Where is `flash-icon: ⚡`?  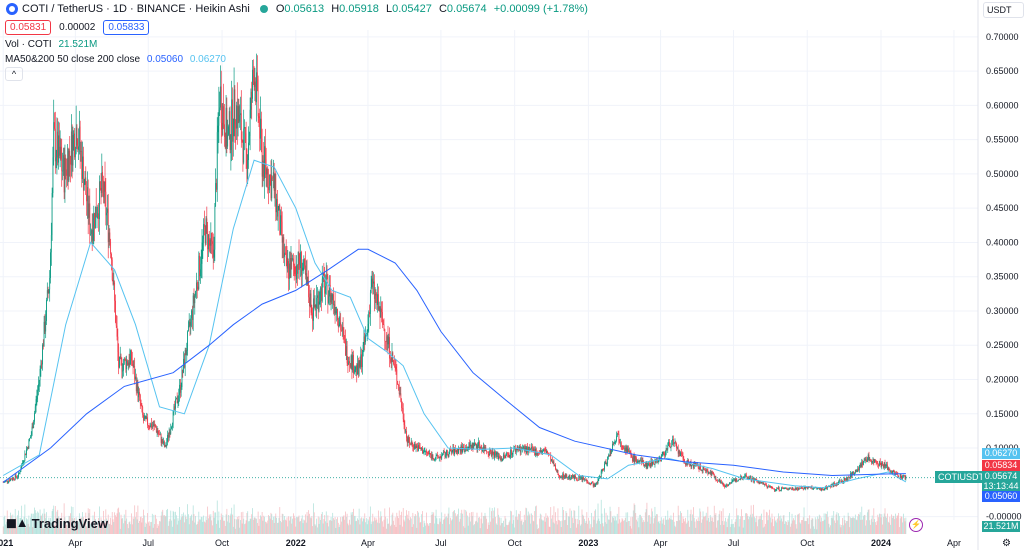 flash-icon: ⚡ is located at coordinates (916, 525).